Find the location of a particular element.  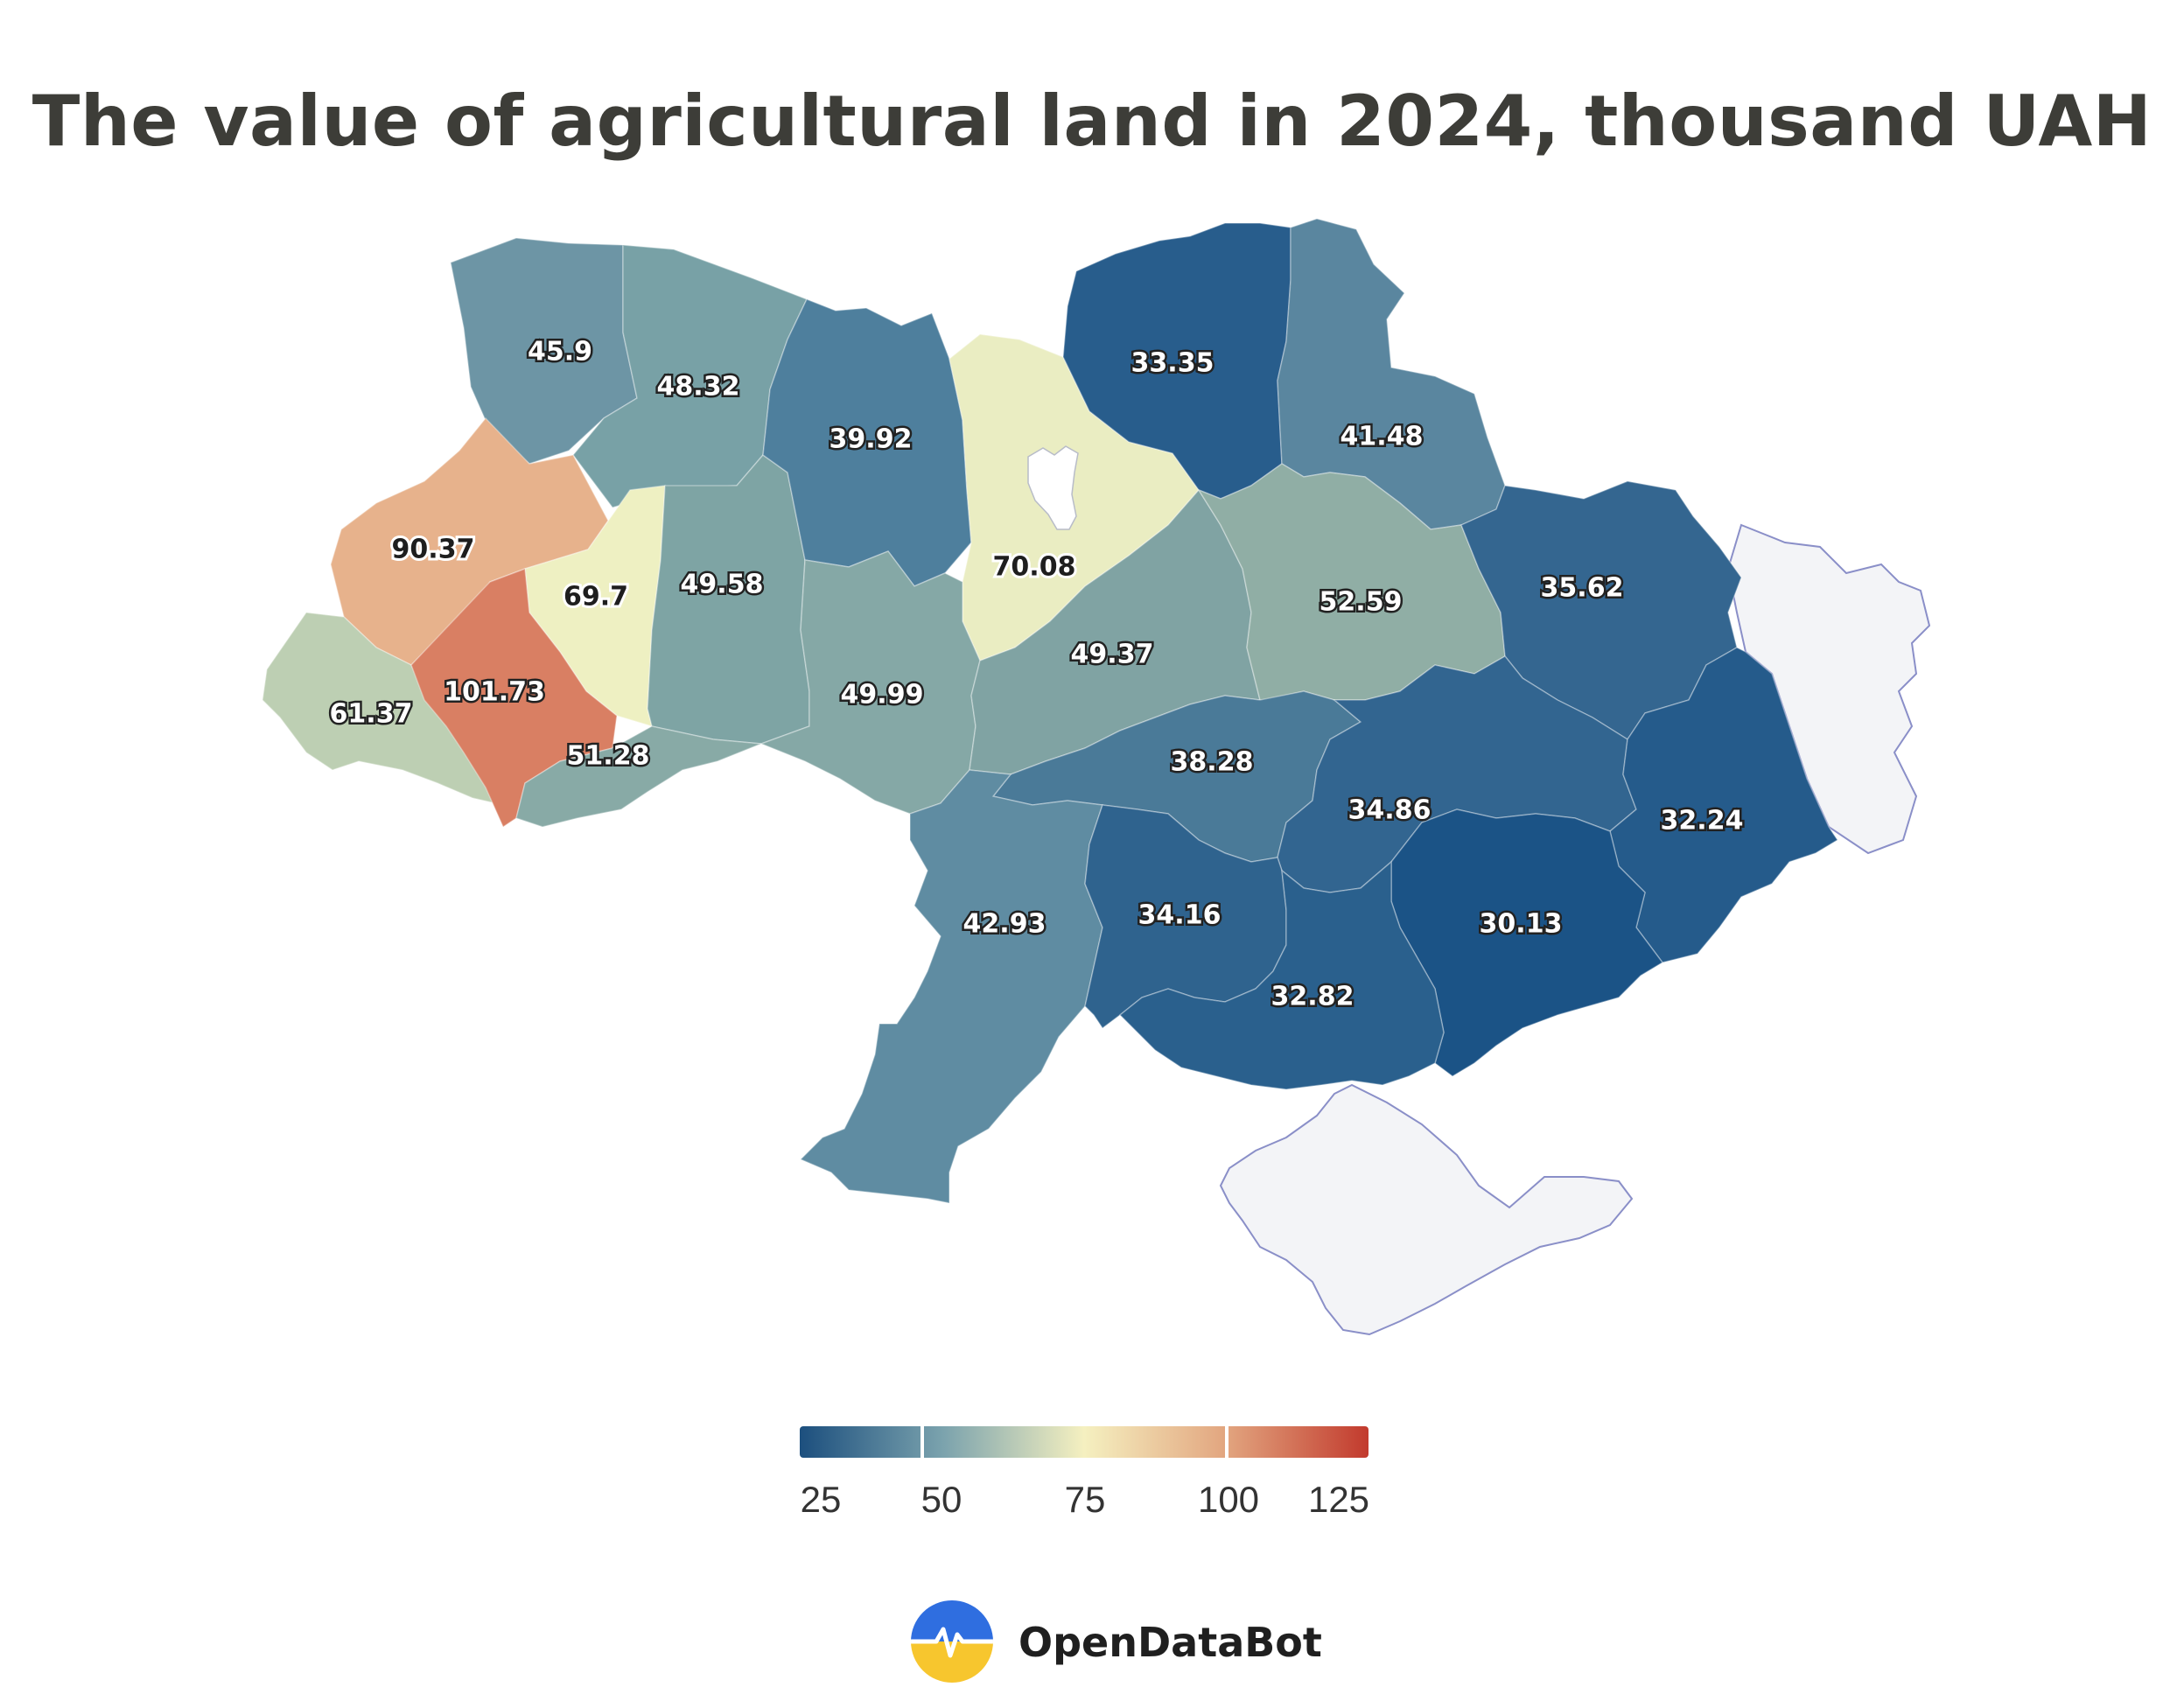

region-label-ternopil: 69.7 is located at coordinates (596, 597).